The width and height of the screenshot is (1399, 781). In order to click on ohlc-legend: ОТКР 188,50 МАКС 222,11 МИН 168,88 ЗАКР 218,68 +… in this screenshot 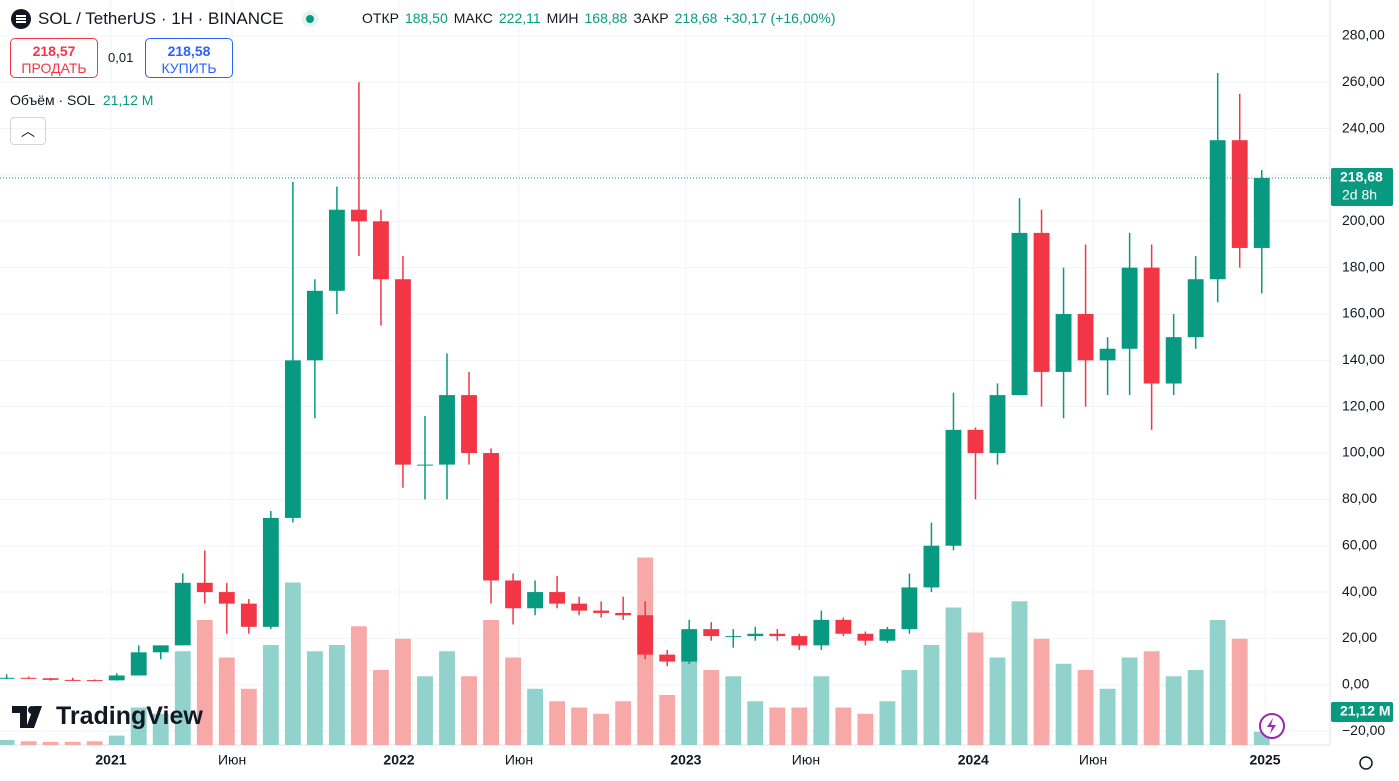, I will do `click(599, 18)`.